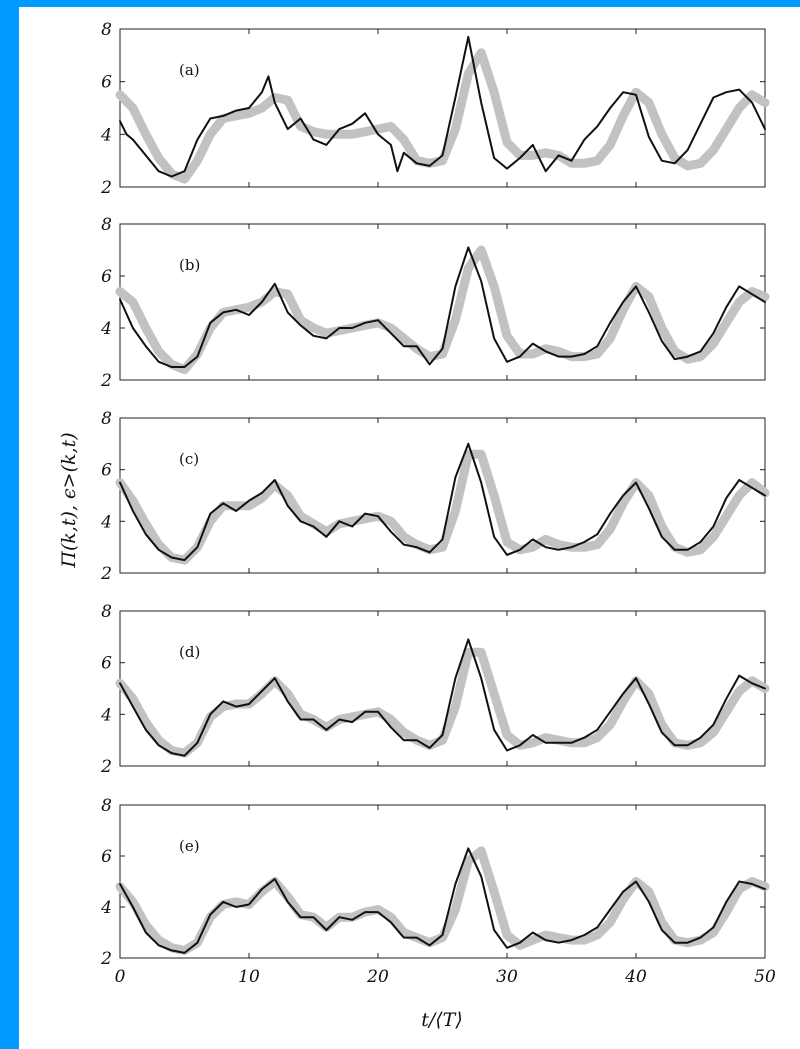 The width and height of the screenshot is (800, 1049). I want to click on panel-4: 2 4 6 8 (d), so click(435, 689).